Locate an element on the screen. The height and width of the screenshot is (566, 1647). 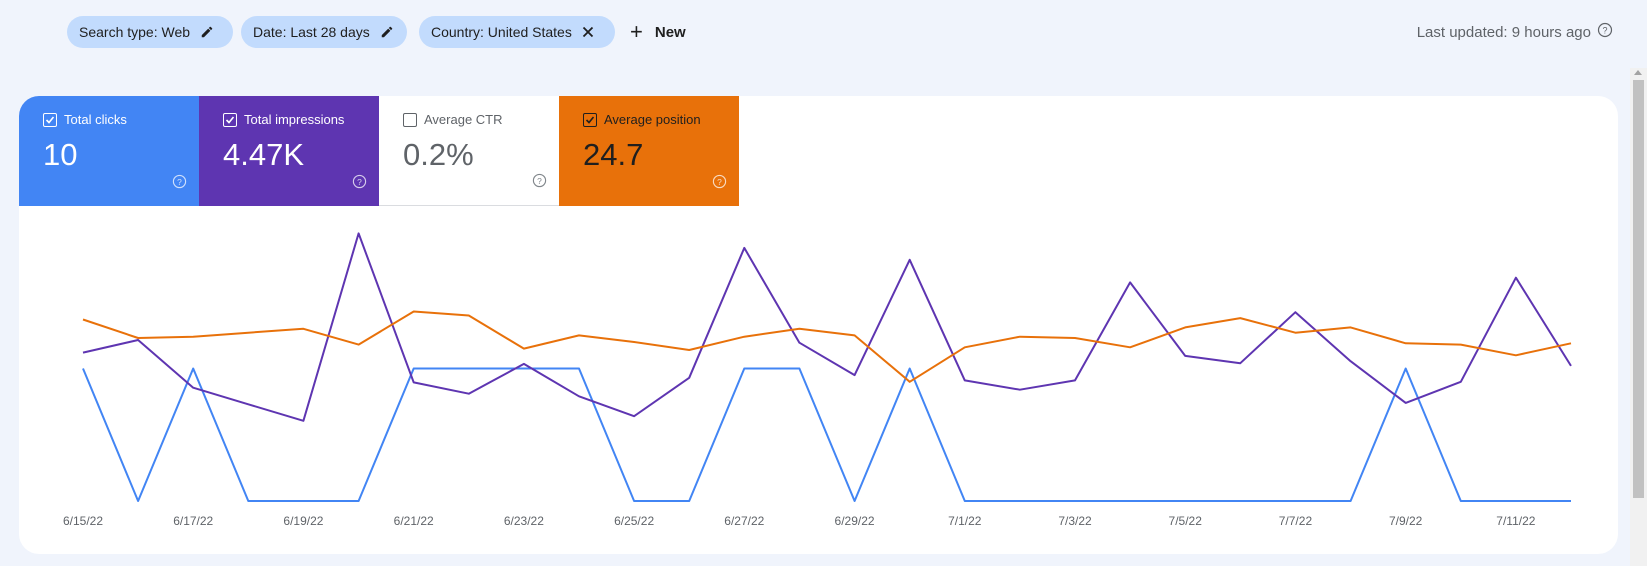
metric-value: 10 is located at coordinates (60, 154).